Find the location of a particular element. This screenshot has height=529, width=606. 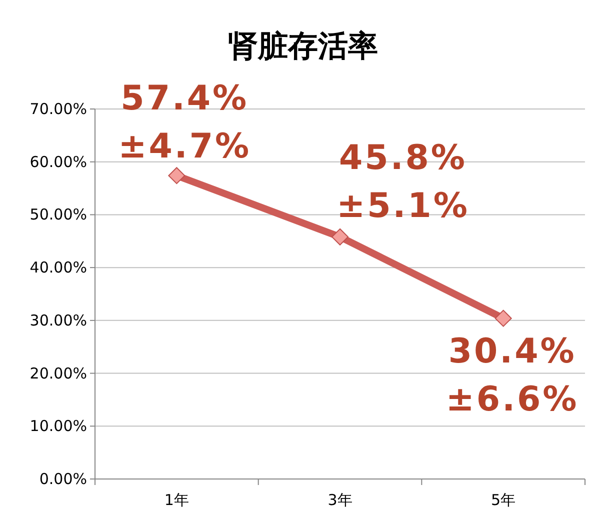

x-tick-label: 3年 is located at coordinates (340, 500).